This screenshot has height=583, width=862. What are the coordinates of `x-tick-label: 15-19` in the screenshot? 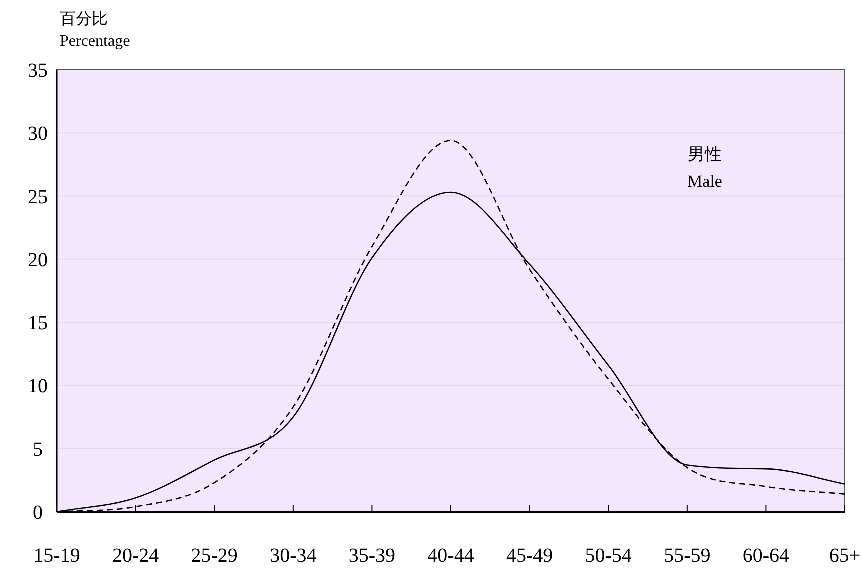 It's located at (57, 556).